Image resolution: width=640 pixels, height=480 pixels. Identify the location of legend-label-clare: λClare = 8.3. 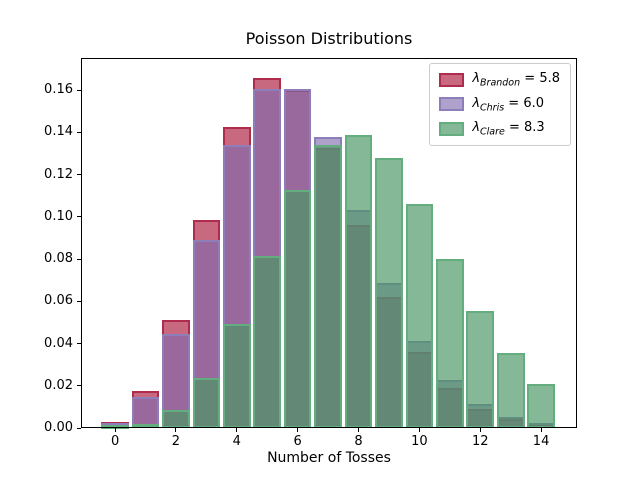
(508, 129).